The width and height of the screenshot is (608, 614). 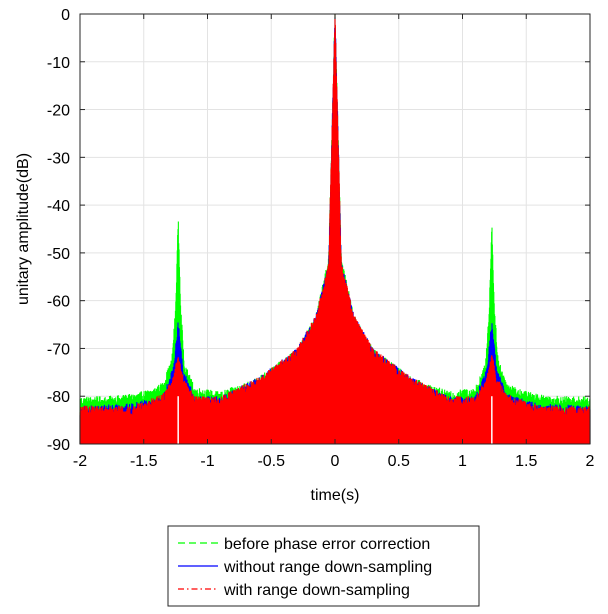 I want to click on y-tick-label: -50, so click(x=58, y=254).